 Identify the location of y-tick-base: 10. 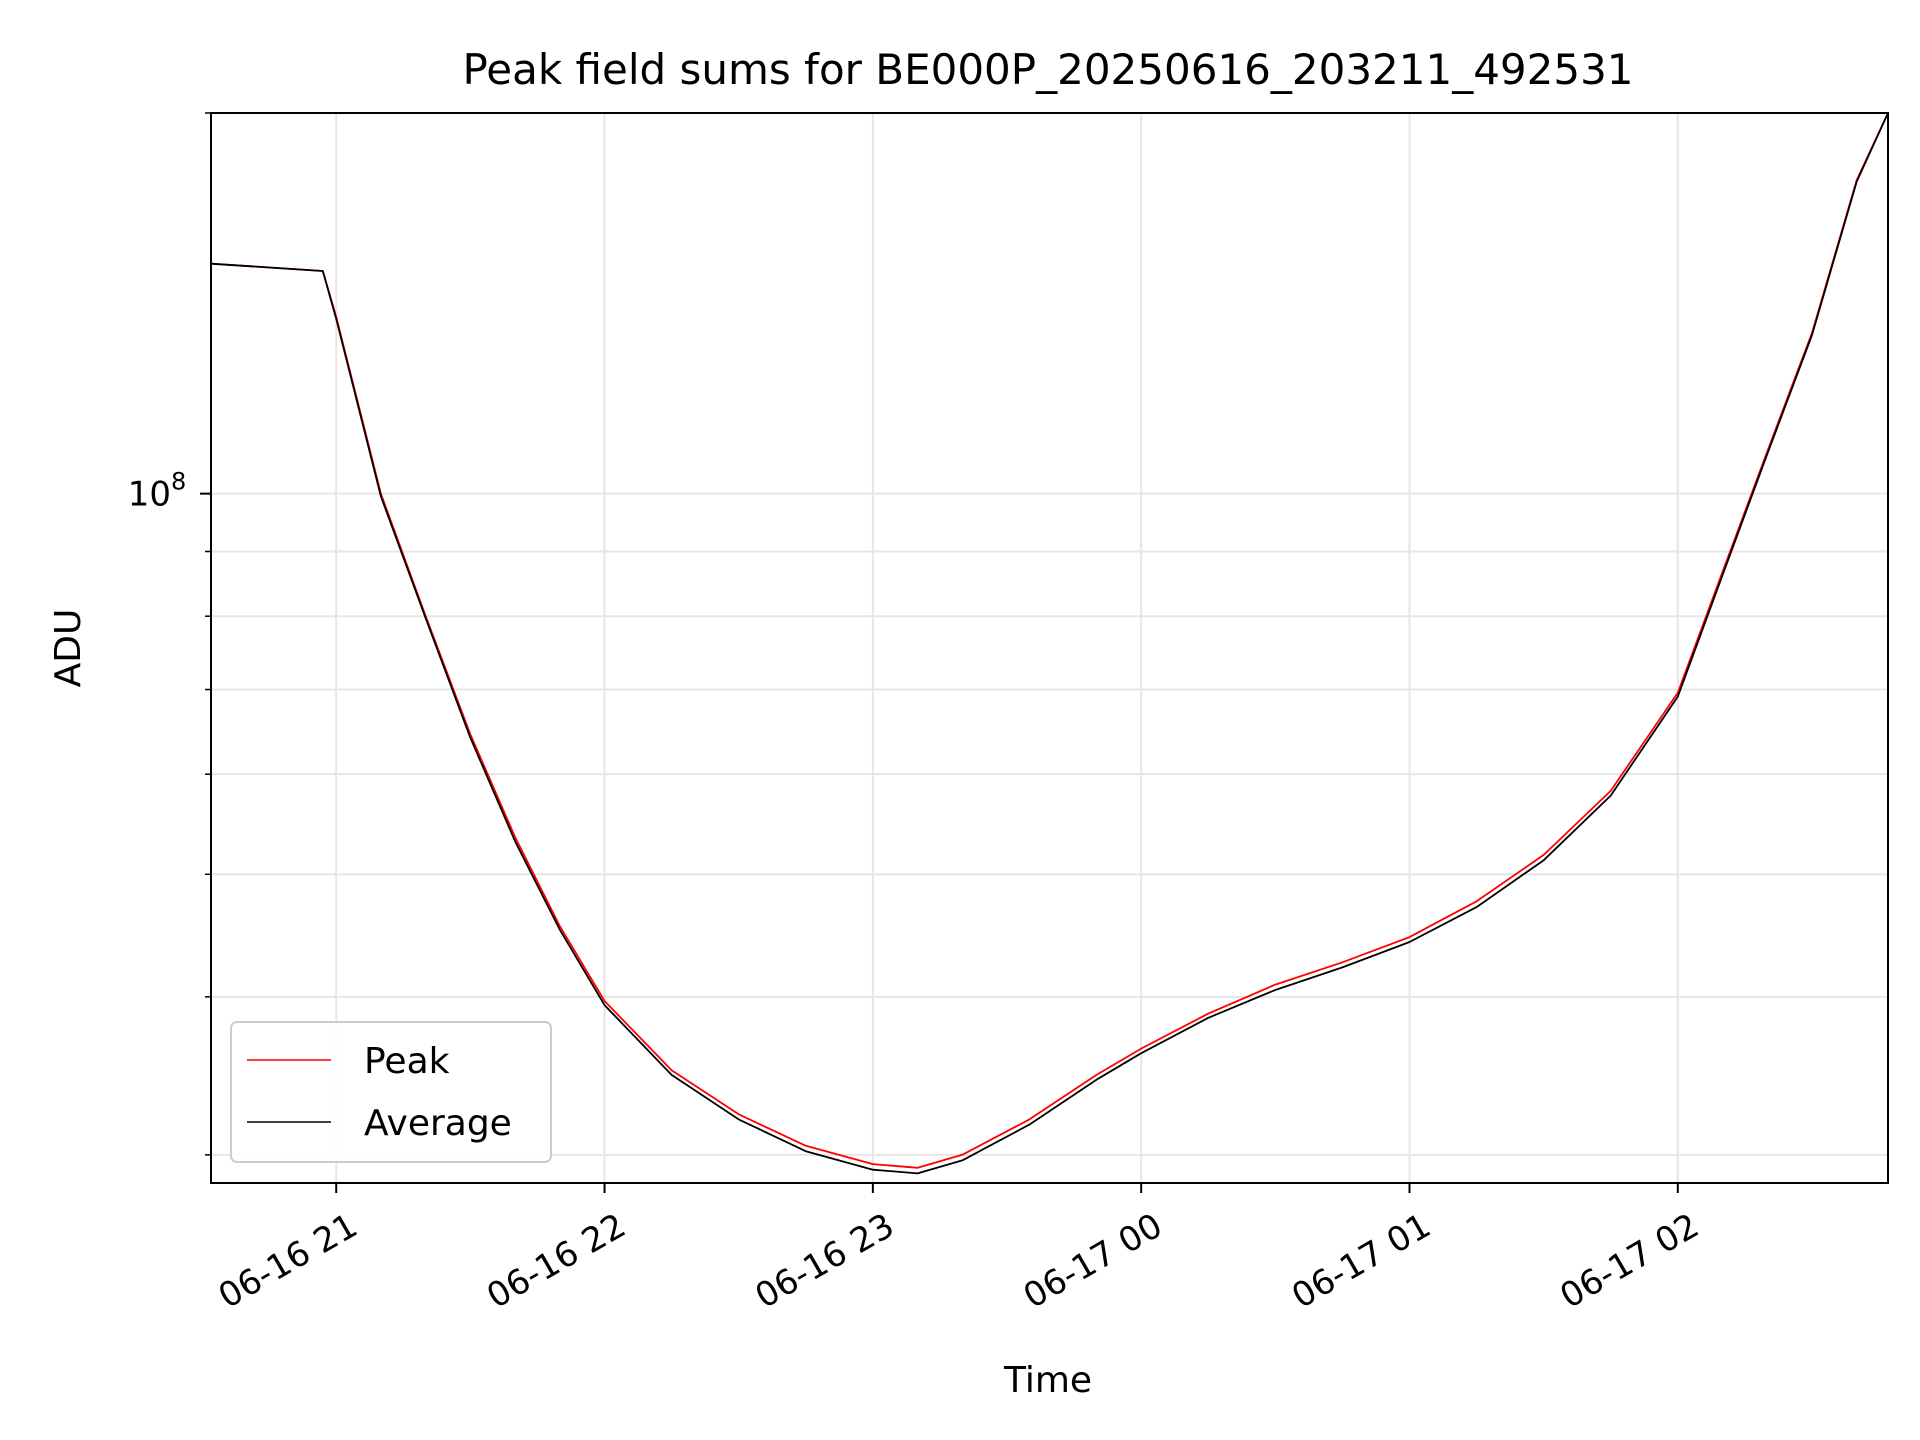
(149, 495).